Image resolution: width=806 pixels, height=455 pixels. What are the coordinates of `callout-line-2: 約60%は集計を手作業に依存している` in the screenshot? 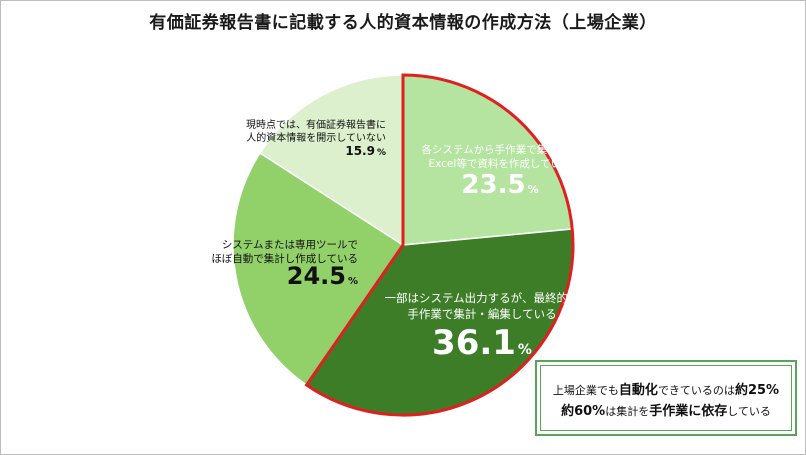 It's located at (666, 409).